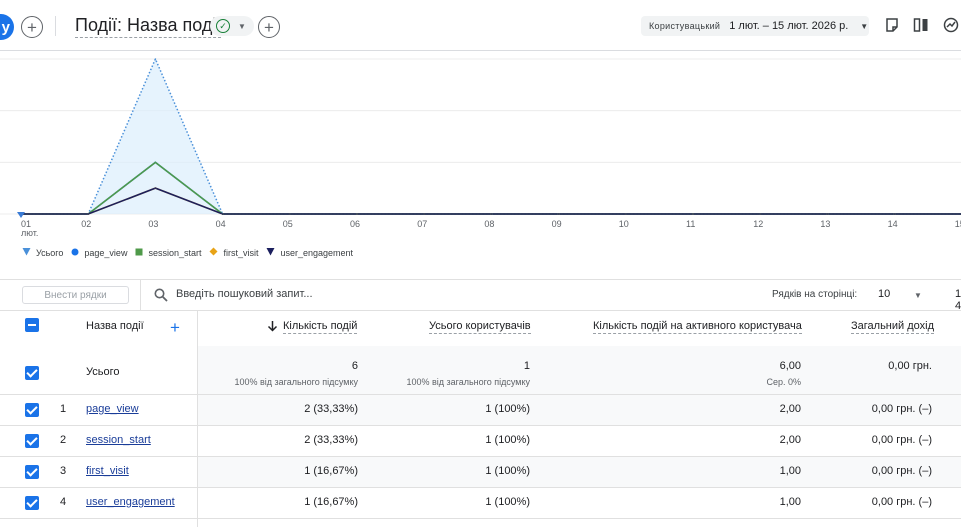 This screenshot has width=961, height=527. I want to click on add-dimension-button: +, so click(175, 327).